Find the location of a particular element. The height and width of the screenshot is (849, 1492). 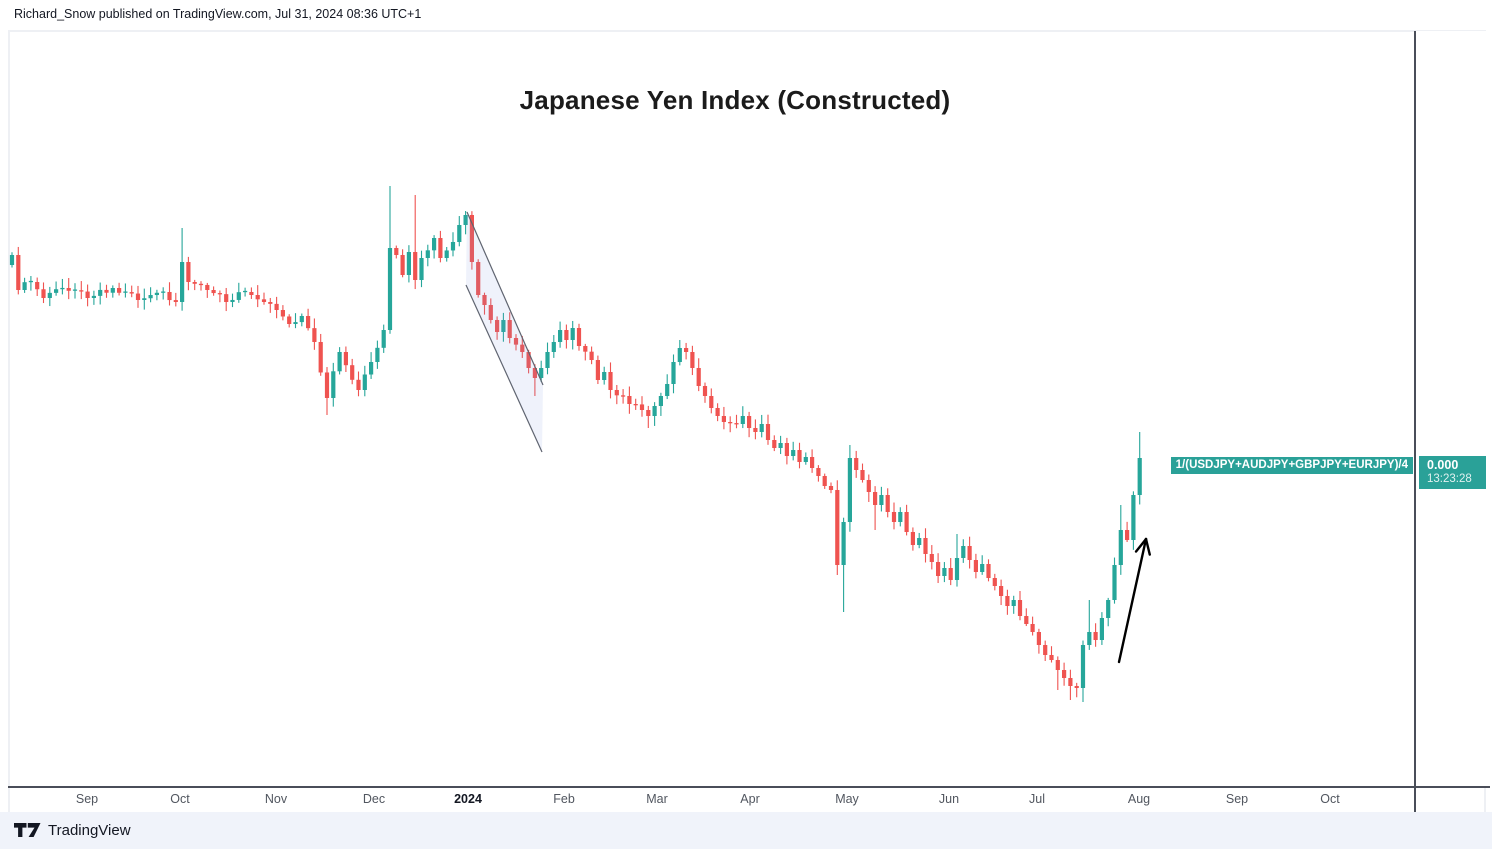

countdown-timer: 13:23:28 is located at coordinates (1449, 479).